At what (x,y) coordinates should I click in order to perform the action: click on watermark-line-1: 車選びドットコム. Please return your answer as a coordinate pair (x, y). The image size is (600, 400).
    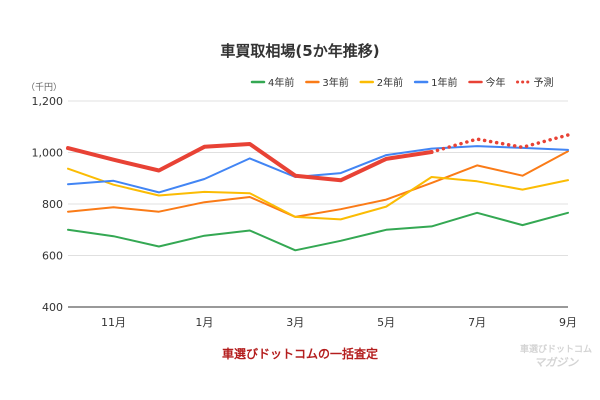
    Looking at the image, I should click on (556, 349).